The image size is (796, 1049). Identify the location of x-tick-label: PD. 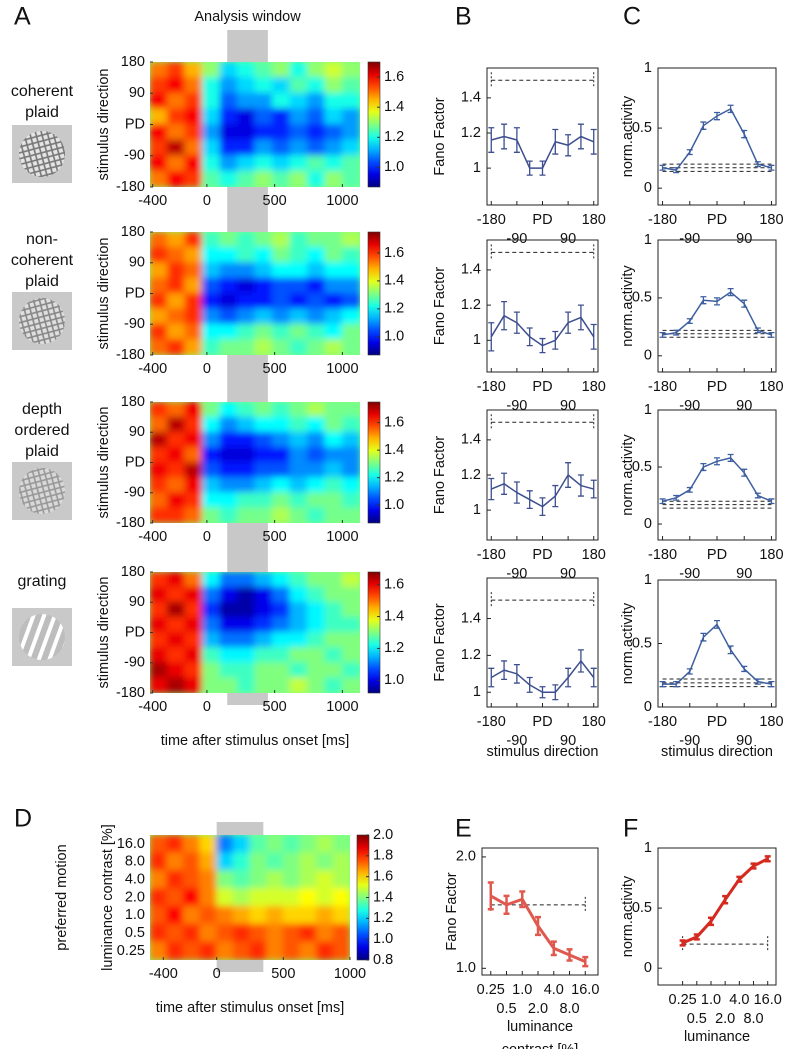
(542, 220).